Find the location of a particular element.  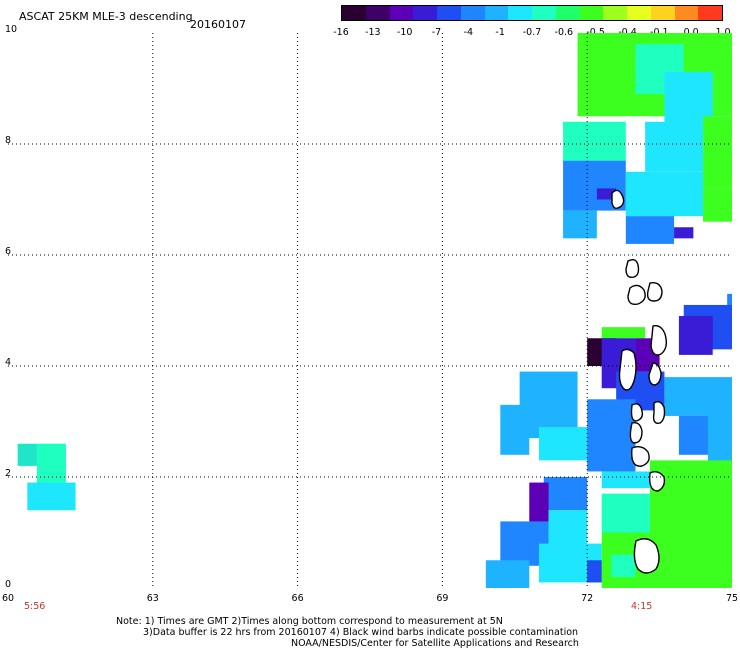

colorbar-label: -10 is located at coordinates (404, 32).